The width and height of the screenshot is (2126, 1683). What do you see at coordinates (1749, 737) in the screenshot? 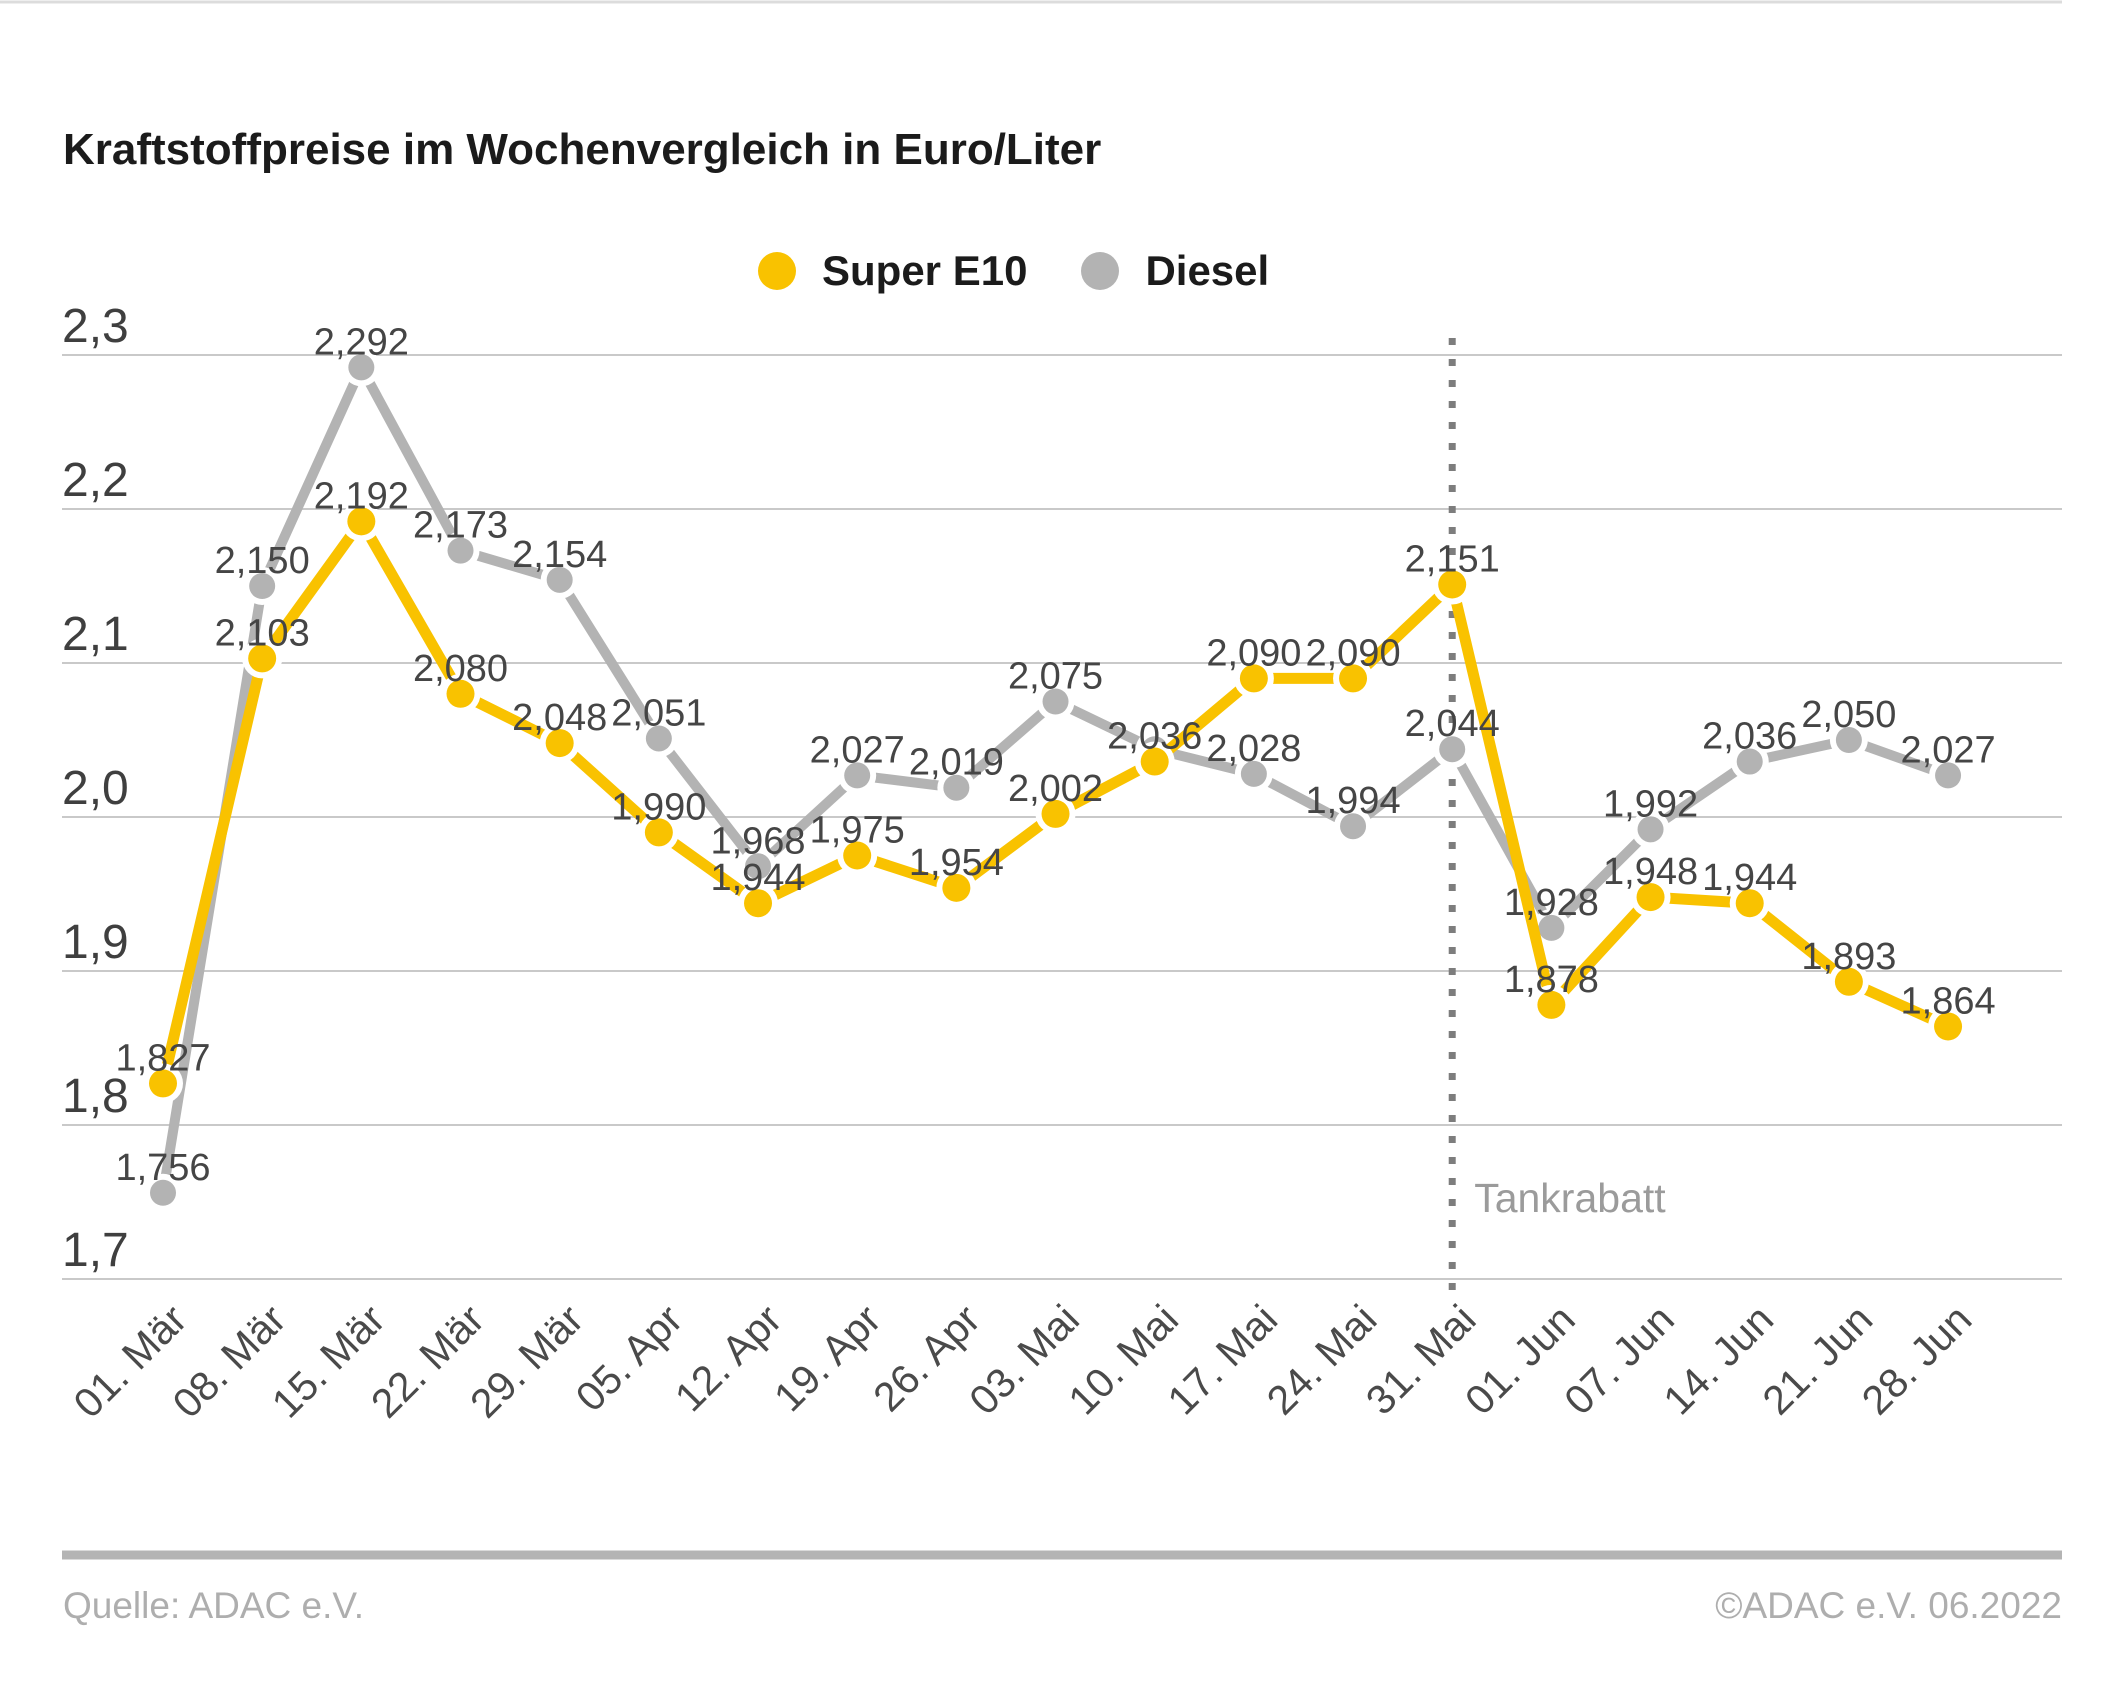
I see `data-point-label-diesel: 2,036` at bounding box center [1749, 737].